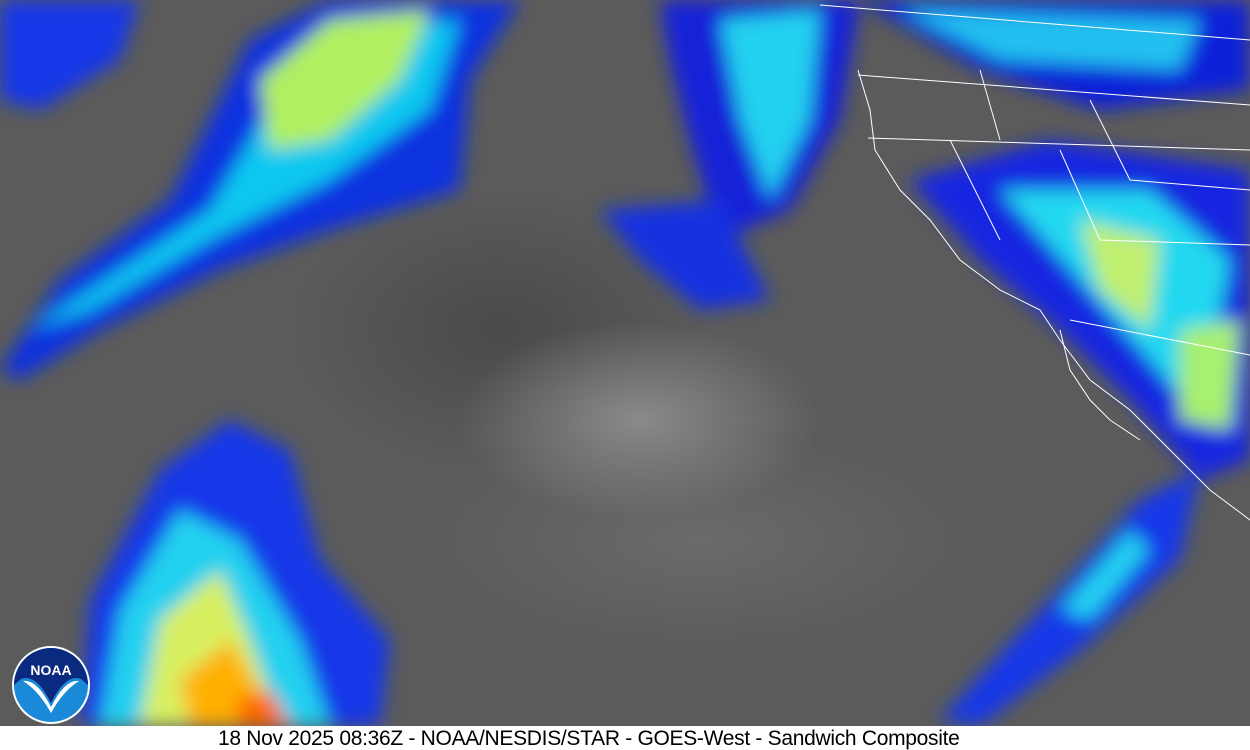 The width and height of the screenshot is (1250, 750). I want to click on noaa-logo-text: NOAA, so click(50, 670).